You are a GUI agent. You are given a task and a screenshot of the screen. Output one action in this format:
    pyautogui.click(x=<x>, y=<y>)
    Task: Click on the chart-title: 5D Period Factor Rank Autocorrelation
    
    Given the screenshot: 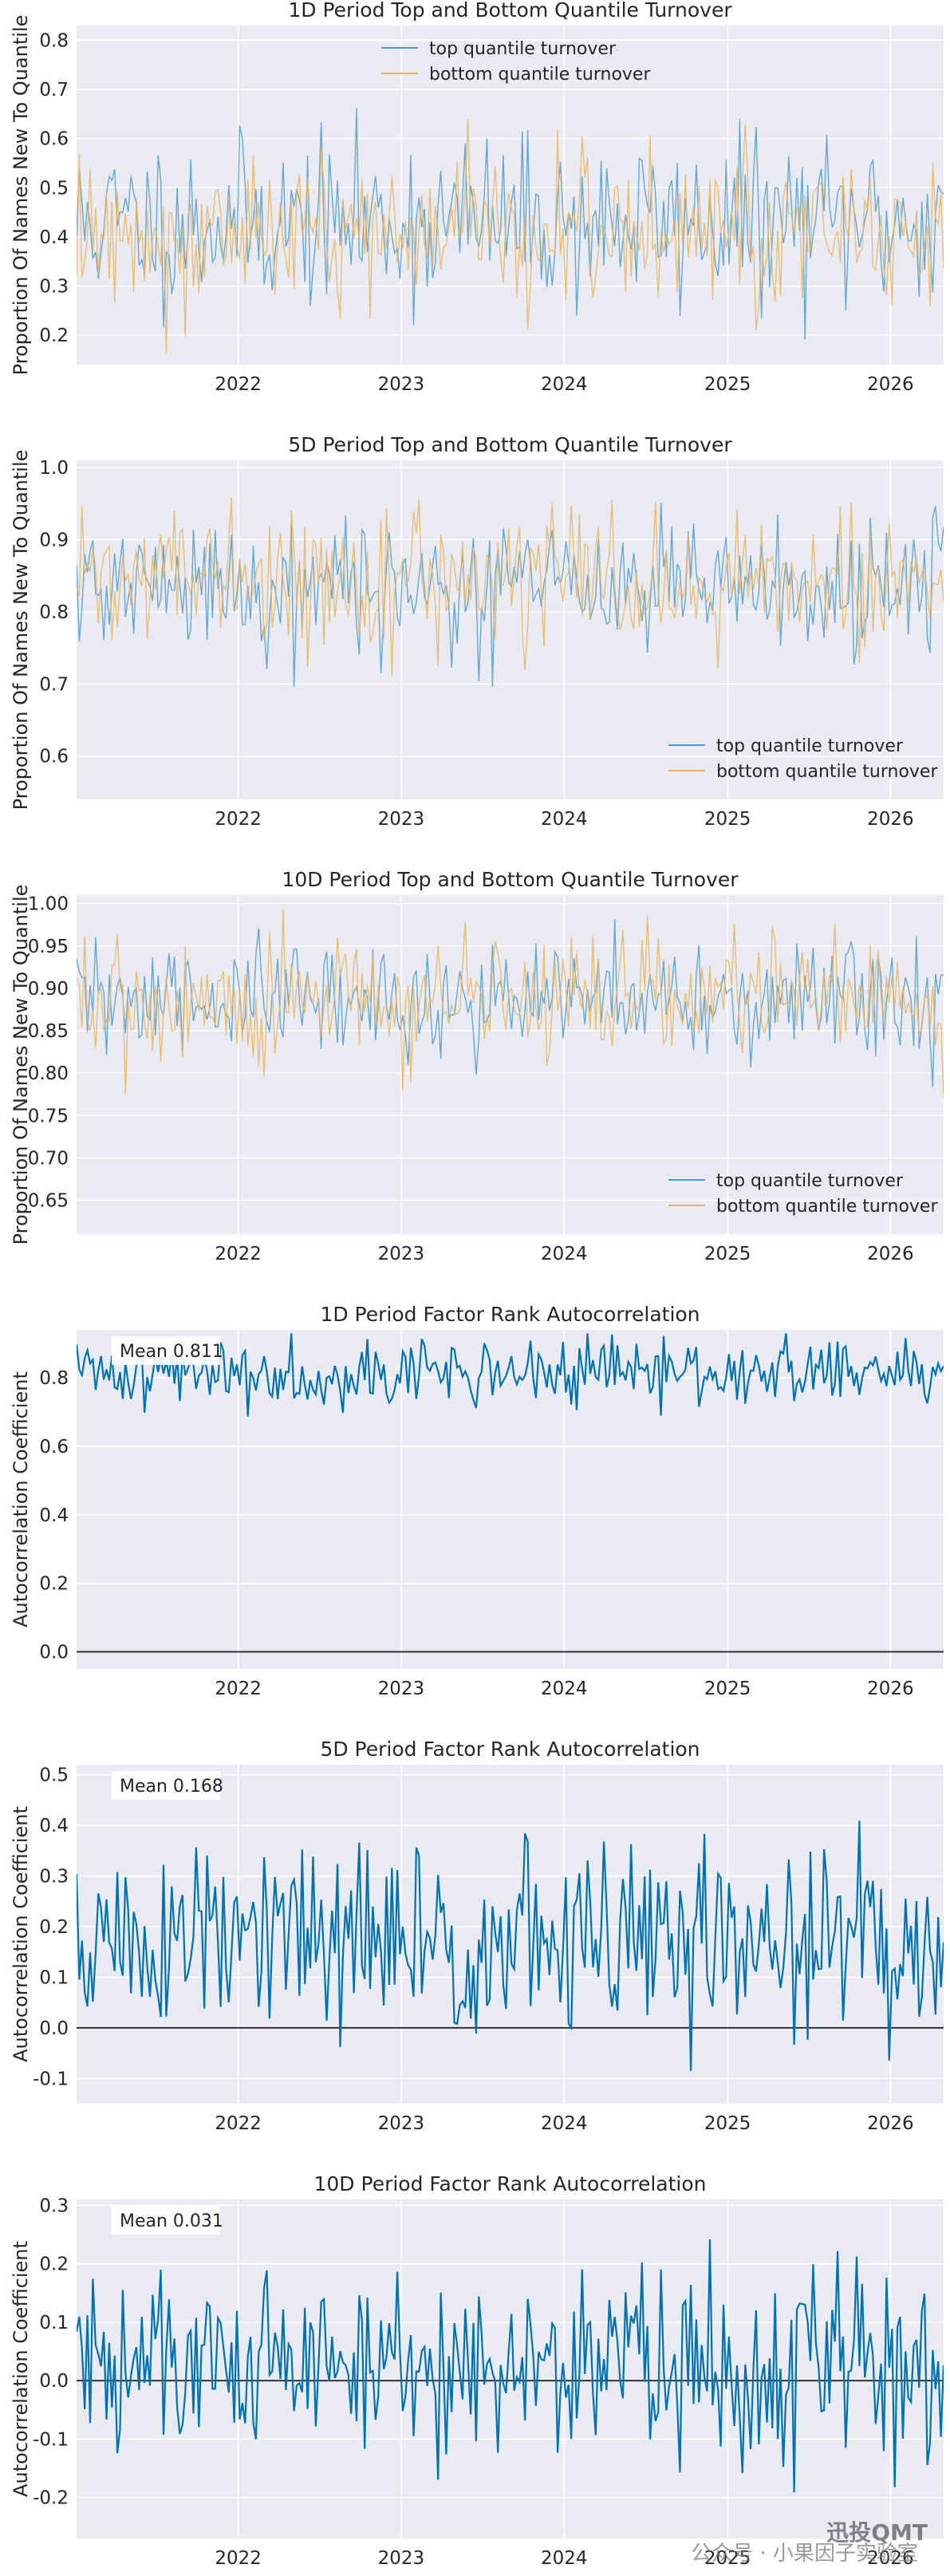 What is the action you would take?
    pyautogui.click(x=510, y=1750)
    